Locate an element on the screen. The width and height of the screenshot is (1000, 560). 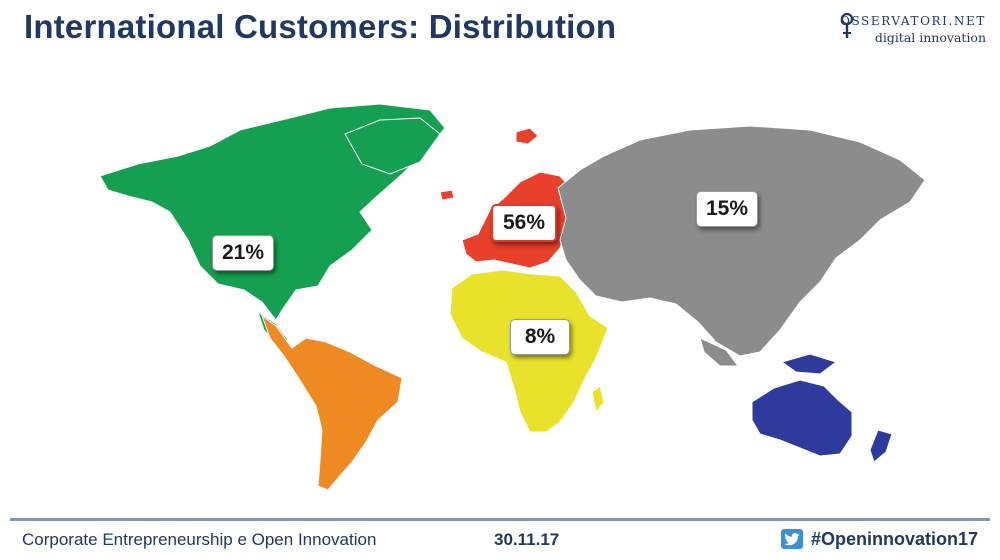
osservatori-logo-icon is located at coordinates (847, 25).